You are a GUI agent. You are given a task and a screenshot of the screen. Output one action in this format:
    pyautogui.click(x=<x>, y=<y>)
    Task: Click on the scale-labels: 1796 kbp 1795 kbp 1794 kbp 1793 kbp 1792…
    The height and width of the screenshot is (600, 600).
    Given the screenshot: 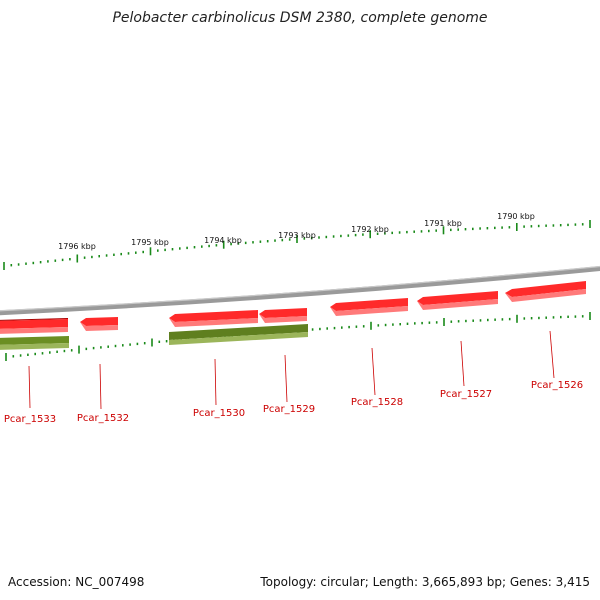 What is the action you would take?
    pyautogui.click(x=296, y=231)
    